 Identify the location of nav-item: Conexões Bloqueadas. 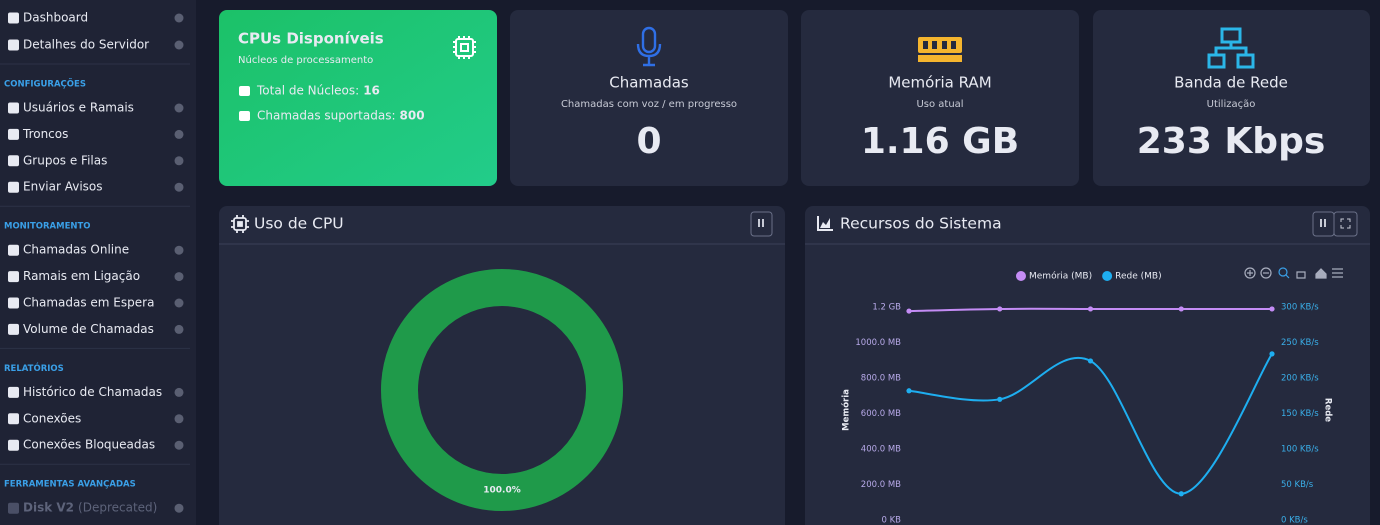
(89, 445).